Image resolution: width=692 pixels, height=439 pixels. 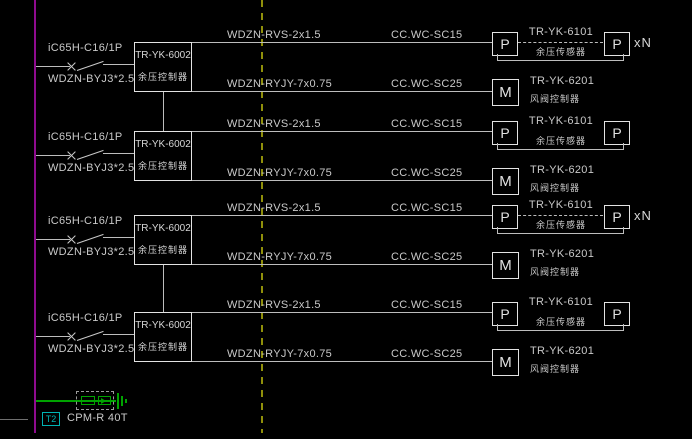 I want to click on zone-divider-dashed-line, so click(x=262, y=216).